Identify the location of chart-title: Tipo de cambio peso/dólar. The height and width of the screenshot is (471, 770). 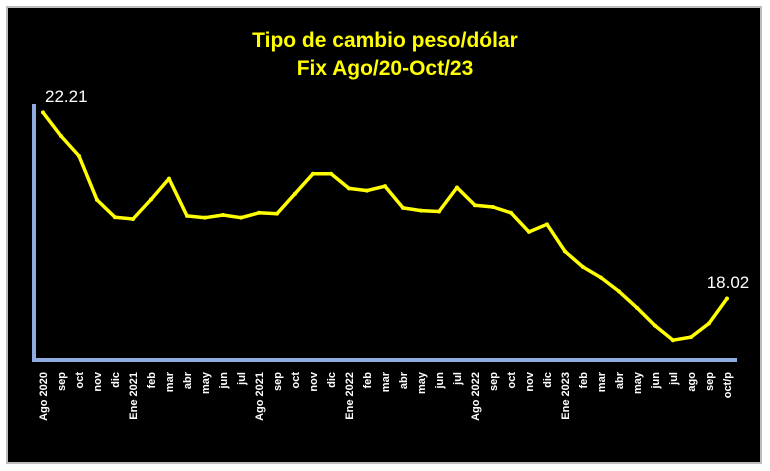
(385, 40).